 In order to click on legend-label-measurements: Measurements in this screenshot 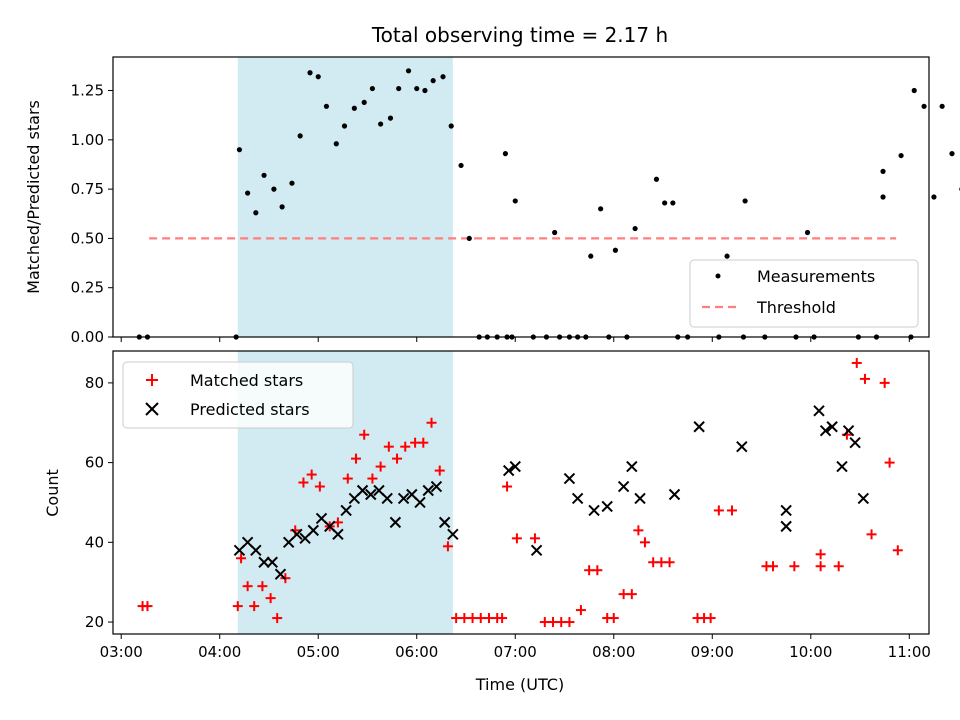, I will do `click(816, 276)`.